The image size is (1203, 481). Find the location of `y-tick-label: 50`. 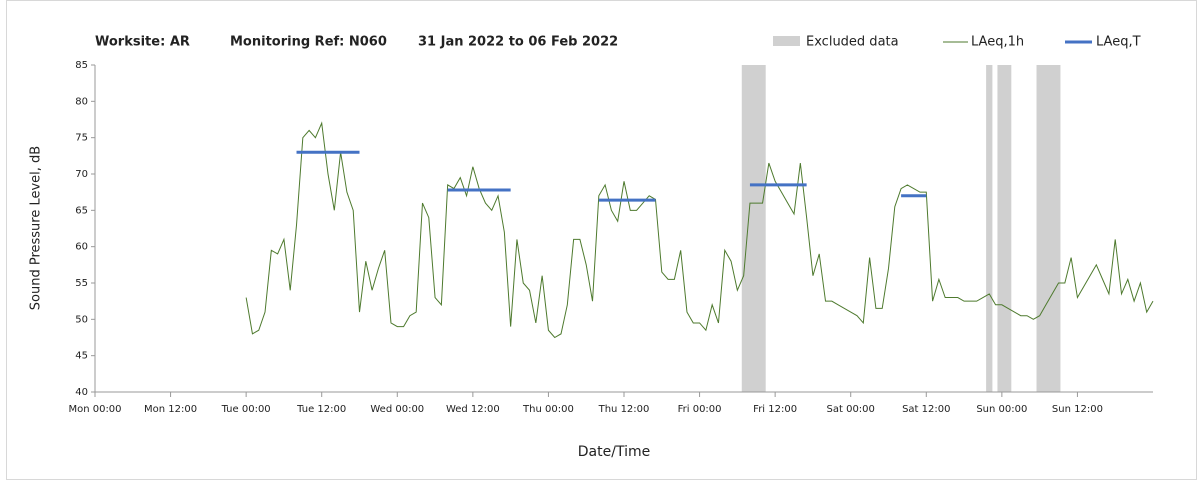

y-tick-label: 50 is located at coordinates (81, 319).